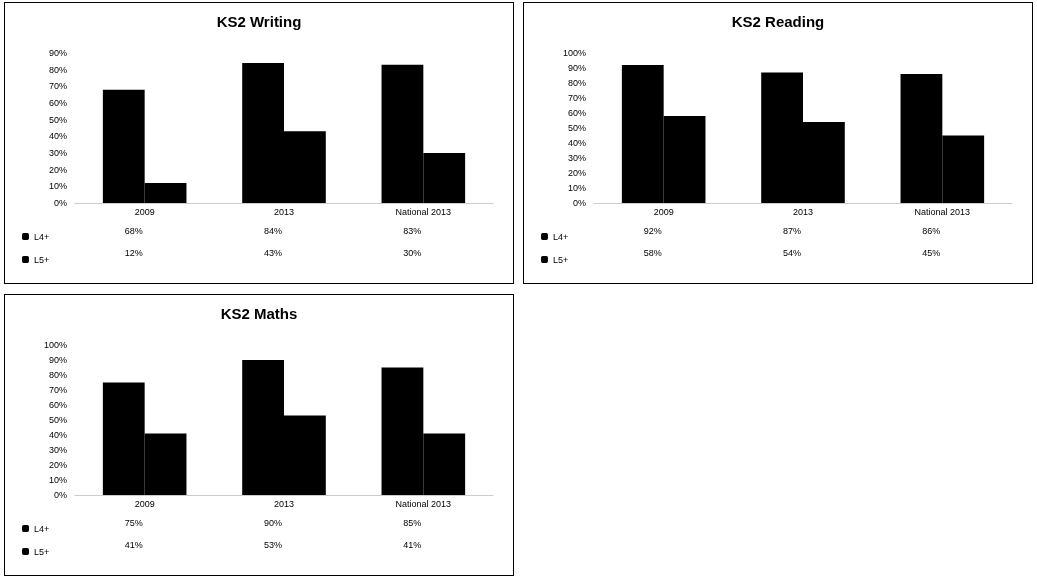 This screenshot has width=1037, height=580. What do you see at coordinates (412, 252) in the screenshot?
I see `data-label: 30%` at bounding box center [412, 252].